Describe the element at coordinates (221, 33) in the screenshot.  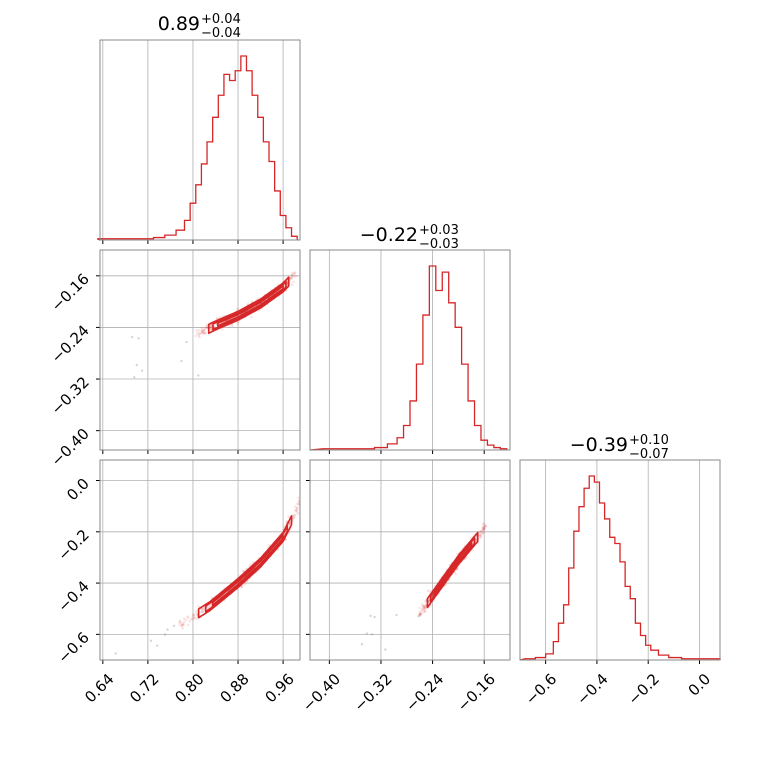
I see `title-0-minus: −0.04` at that location.